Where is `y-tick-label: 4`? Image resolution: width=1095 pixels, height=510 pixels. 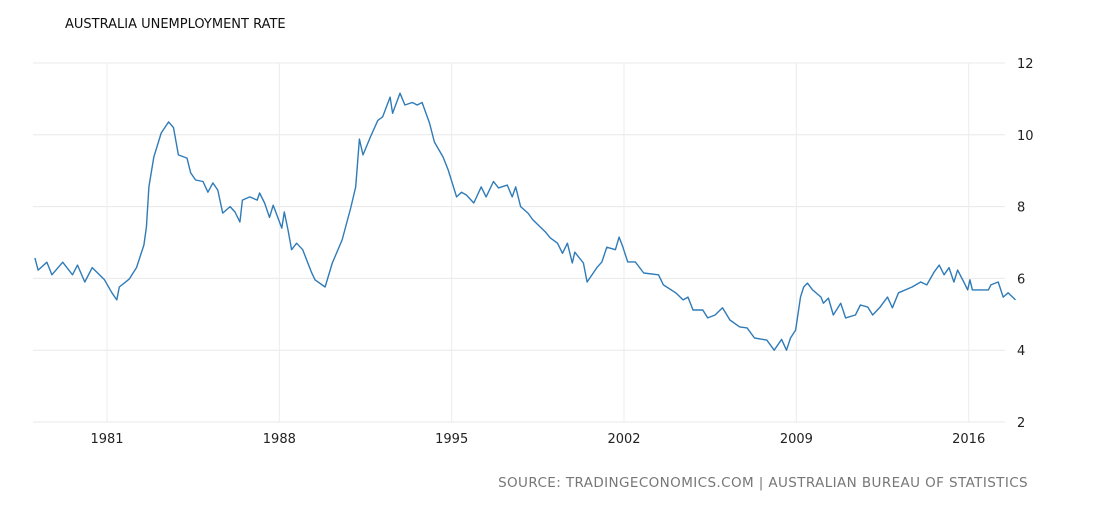 y-tick-label: 4 is located at coordinates (1021, 351).